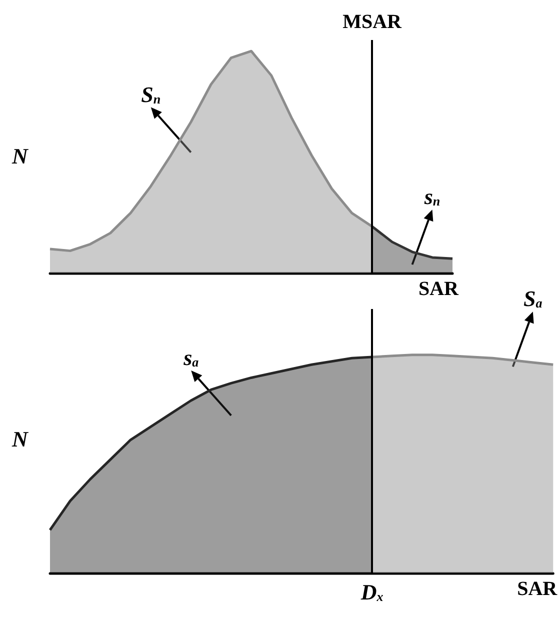  I want to click on annotation: sn, so click(431, 197).